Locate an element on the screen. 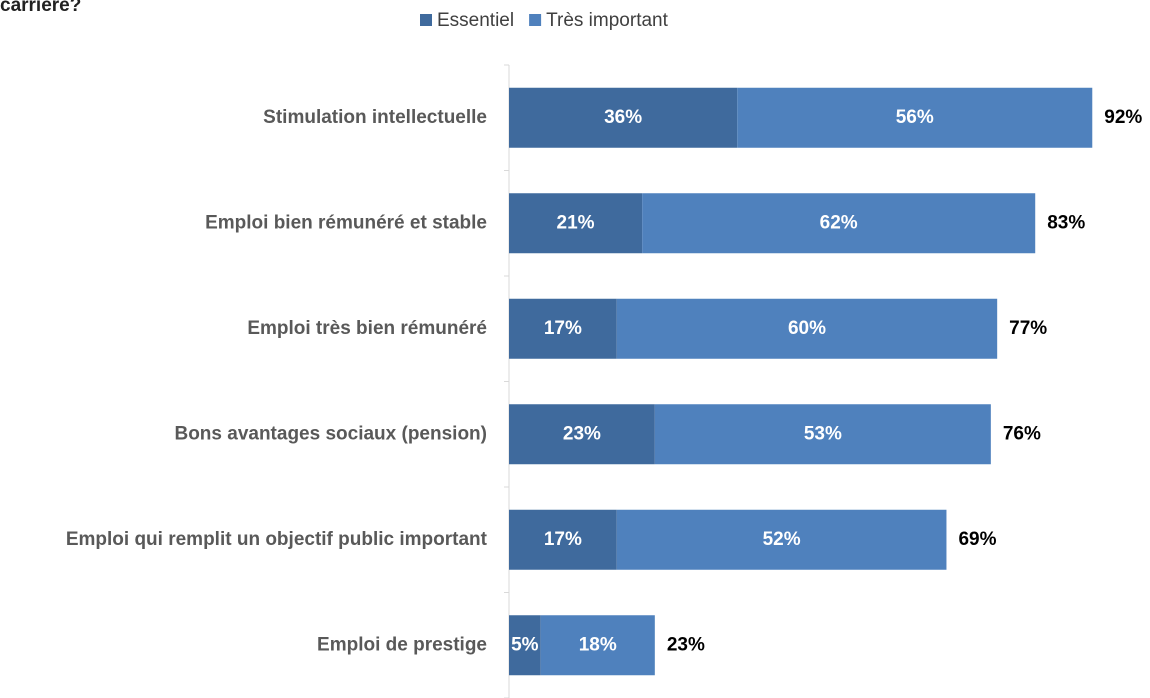 The width and height of the screenshot is (1150, 698). category-label: Stimulation intellectuelle is located at coordinates (375, 117).